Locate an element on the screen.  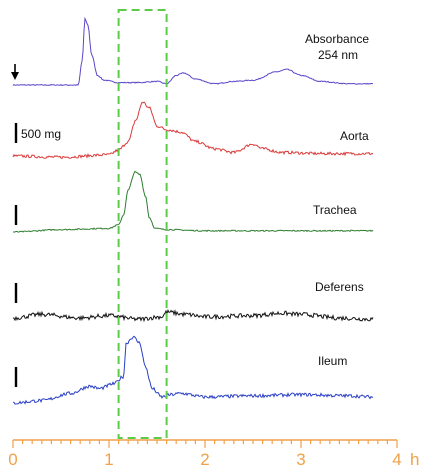
scale-bar-label: 500 mg is located at coordinates (41, 134).